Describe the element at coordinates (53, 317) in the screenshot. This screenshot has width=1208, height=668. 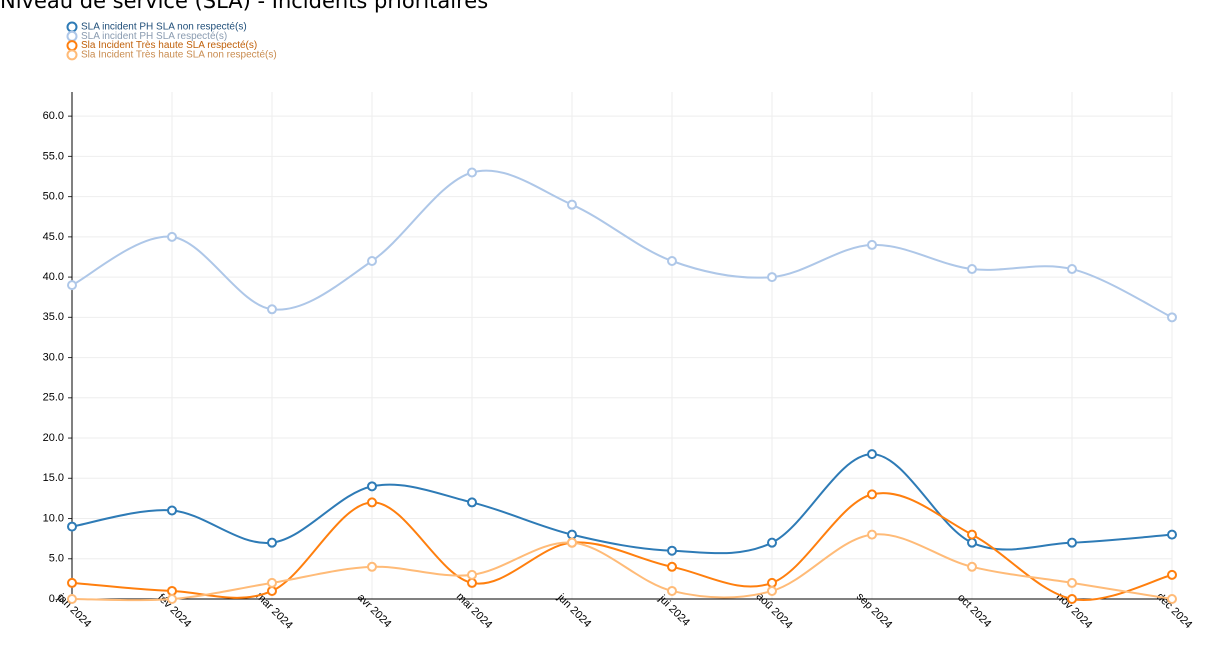
I see `y-tick-label: 35.0` at that location.